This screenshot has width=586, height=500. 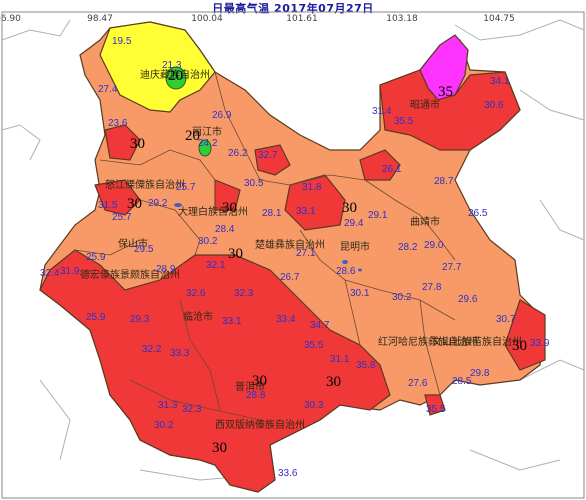 What do you see at coordinates (408, 247) in the screenshot?
I see `station-temperature: 28.2` at bounding box center [408, 247].